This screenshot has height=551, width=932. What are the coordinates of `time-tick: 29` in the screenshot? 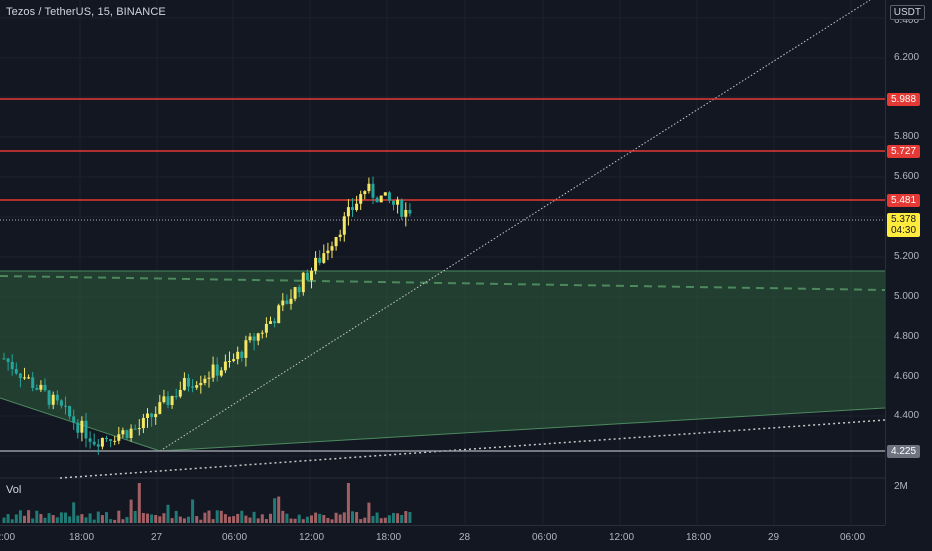 It's located at (774, 537).